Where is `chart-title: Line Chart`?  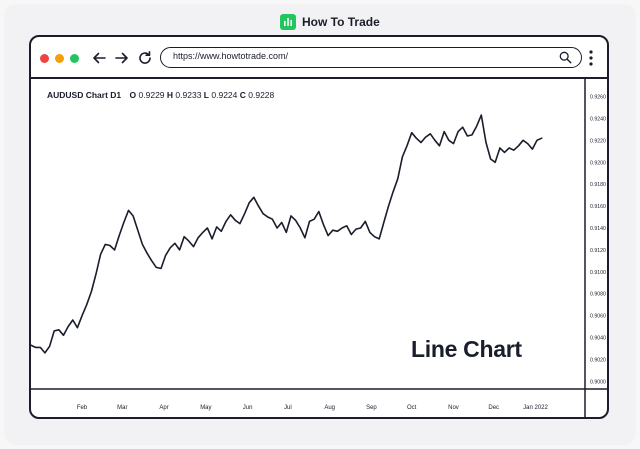
chart-title: Line Chart is located at coordinates (466, 349).